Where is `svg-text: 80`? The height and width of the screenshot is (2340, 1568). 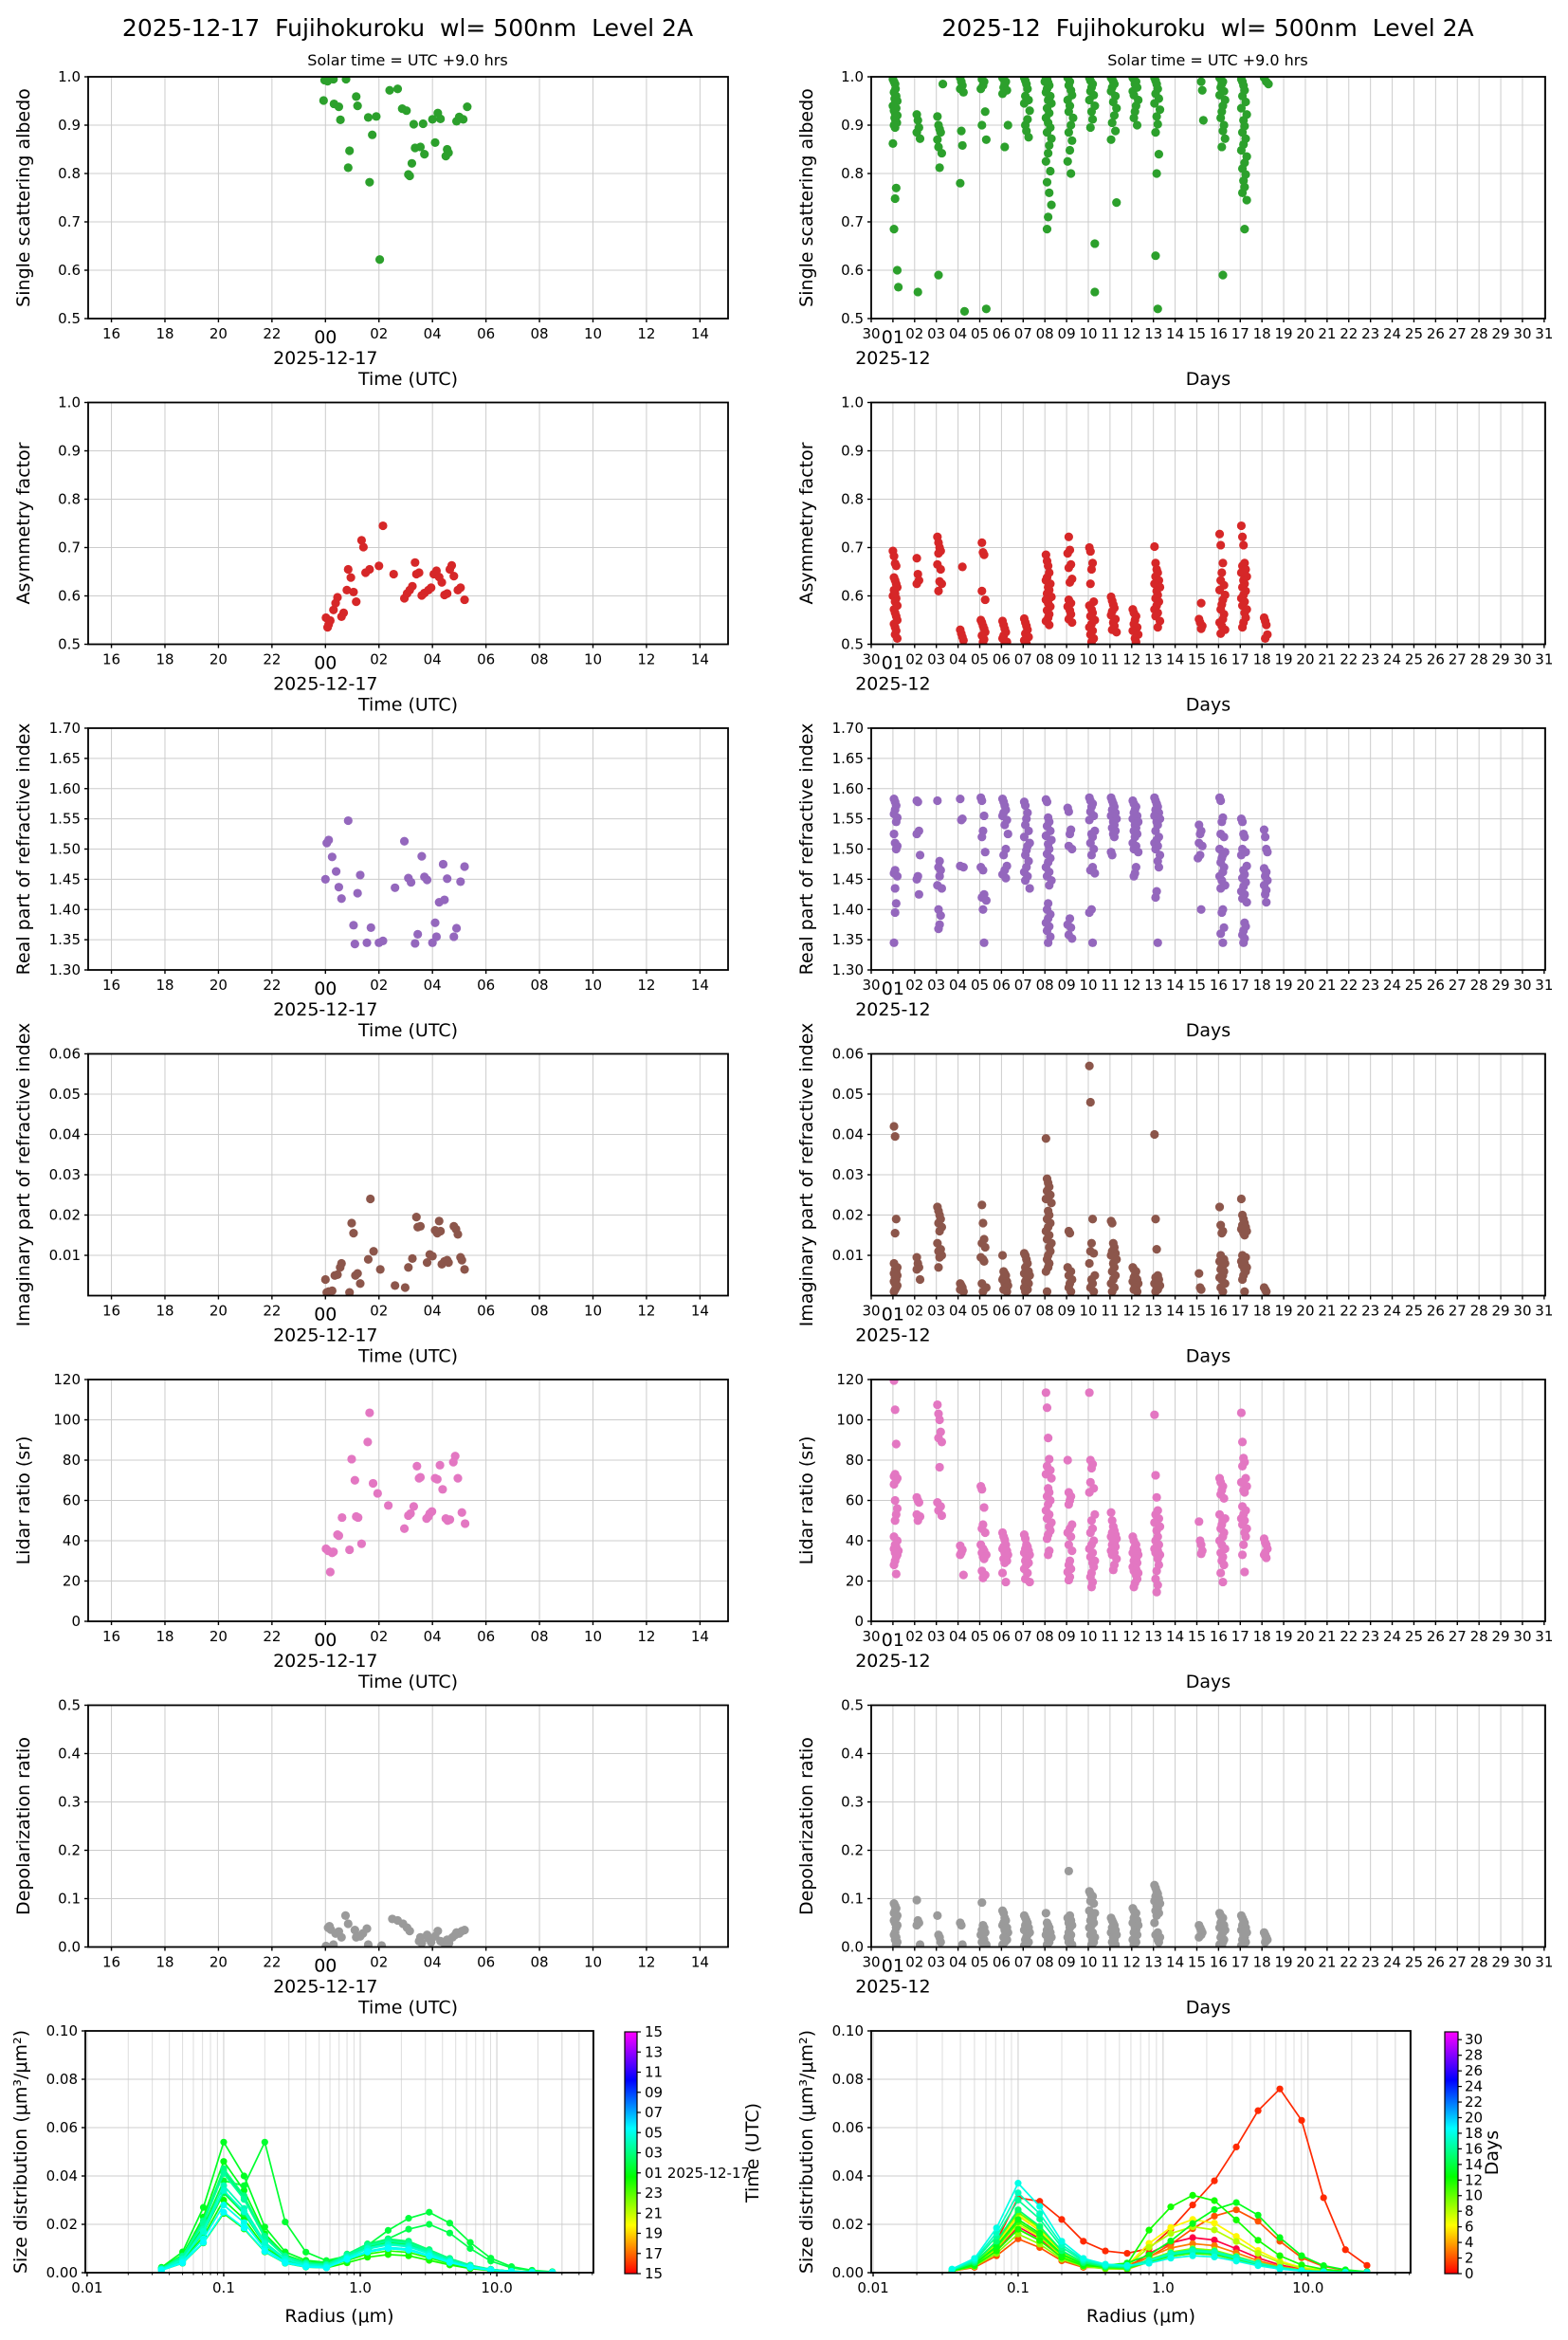
svg-text: 80 is located at coordinates (72, 1460).